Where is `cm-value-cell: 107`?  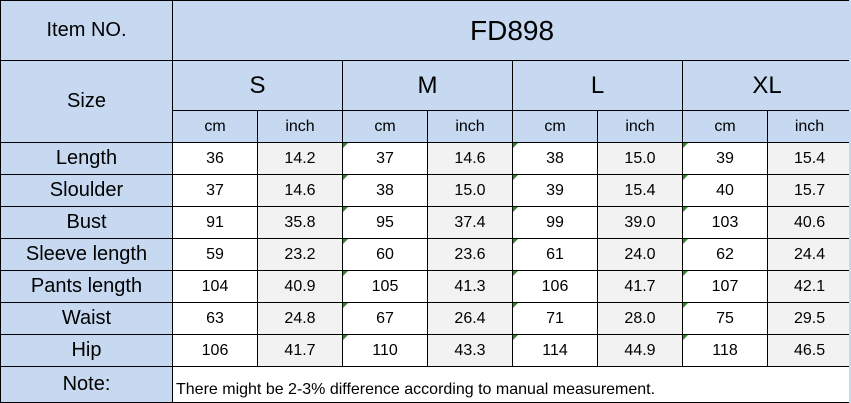 cm-value-cell: 107 is located at coordinates (725, 286).